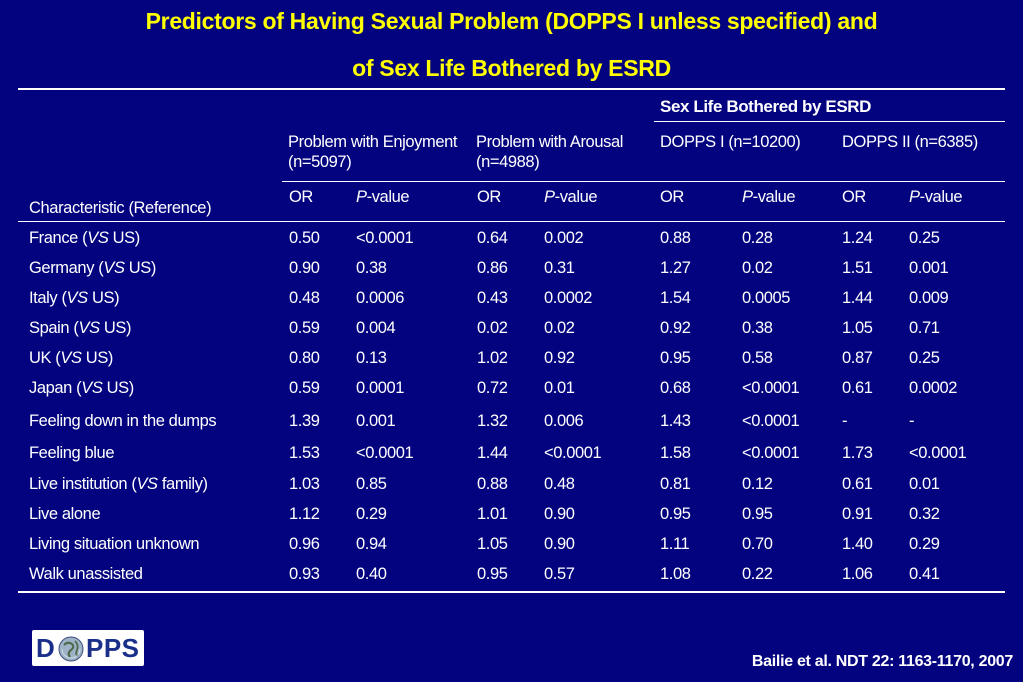 The width and height of the screenshot is (1023, 682). Describe the element at coordinates (747, 197) in the screenshot. I see `p-italic: P` at that location.